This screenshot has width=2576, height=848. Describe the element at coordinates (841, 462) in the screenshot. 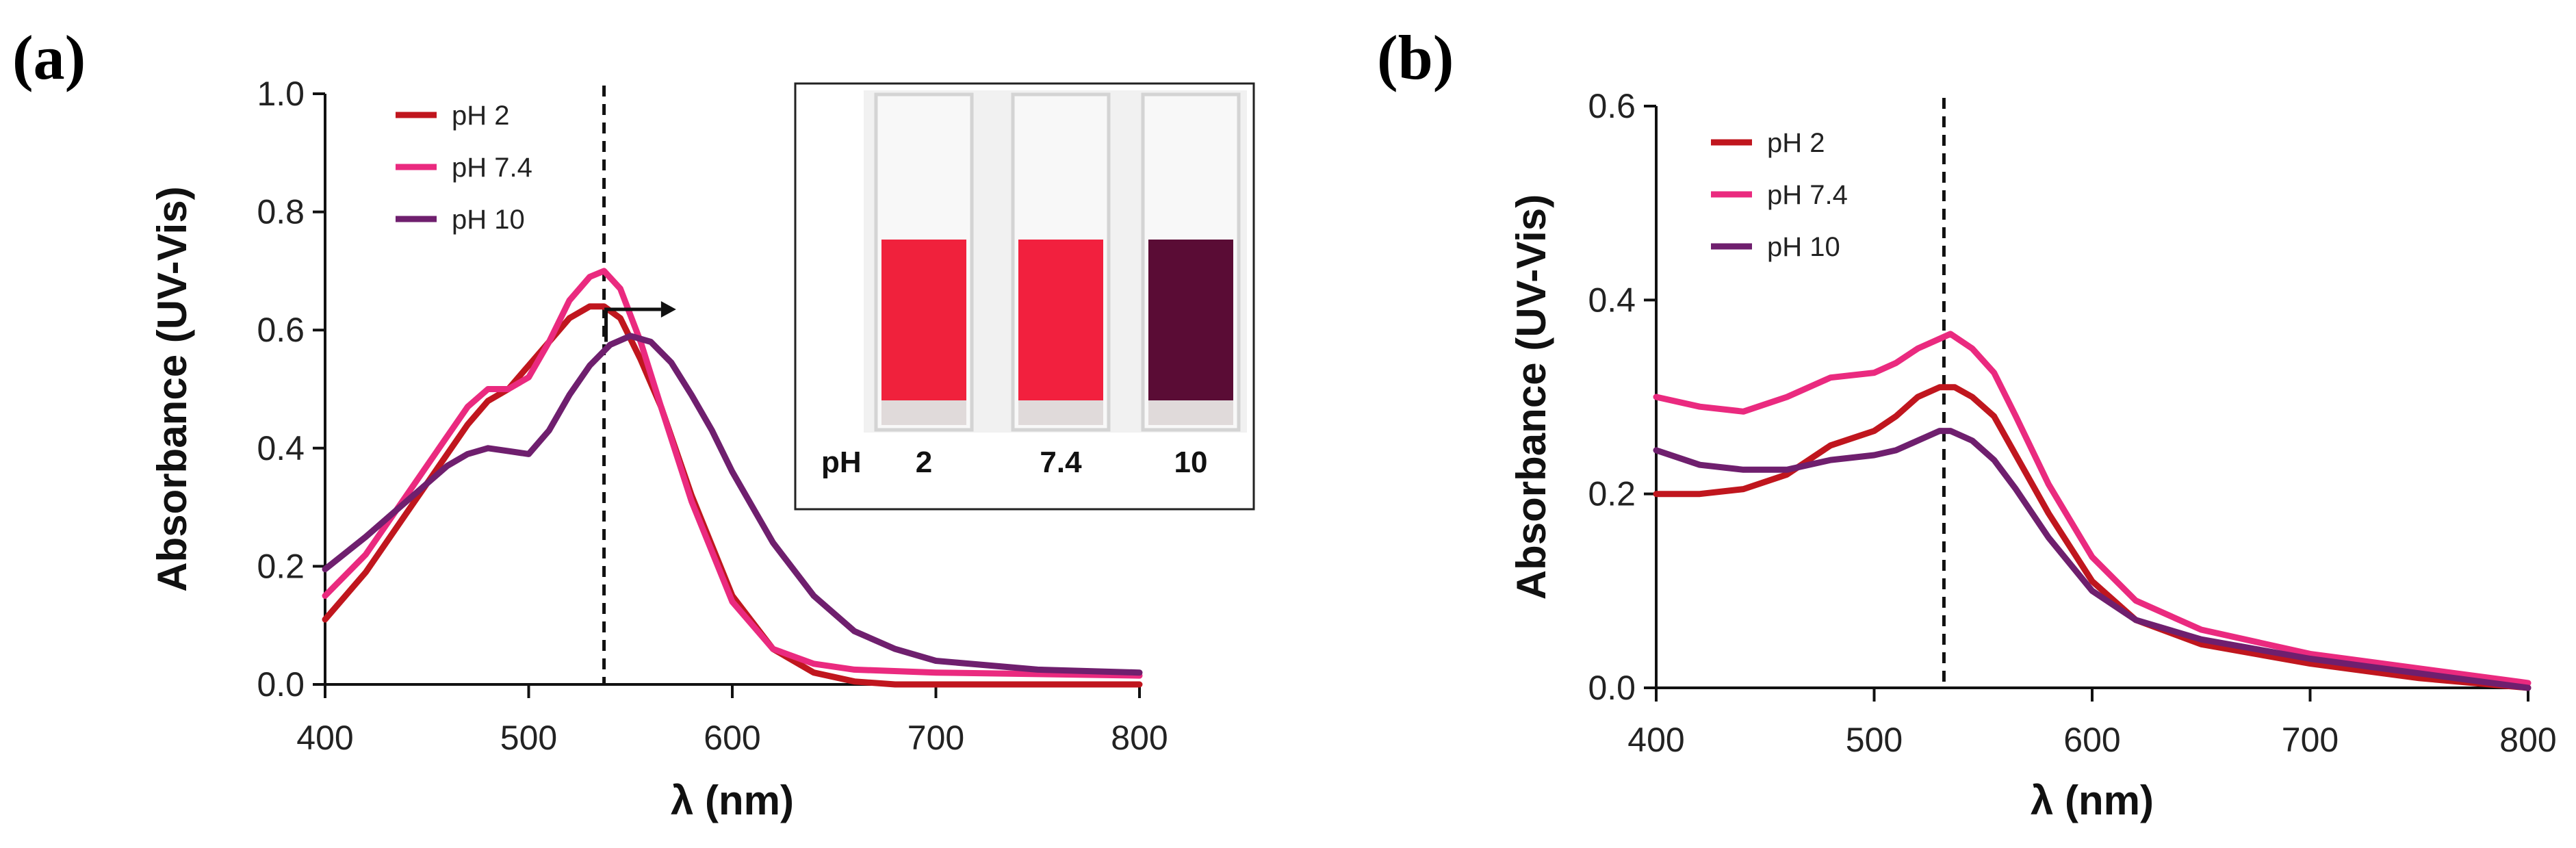

I see `inset-ph-label: pH` at that location.